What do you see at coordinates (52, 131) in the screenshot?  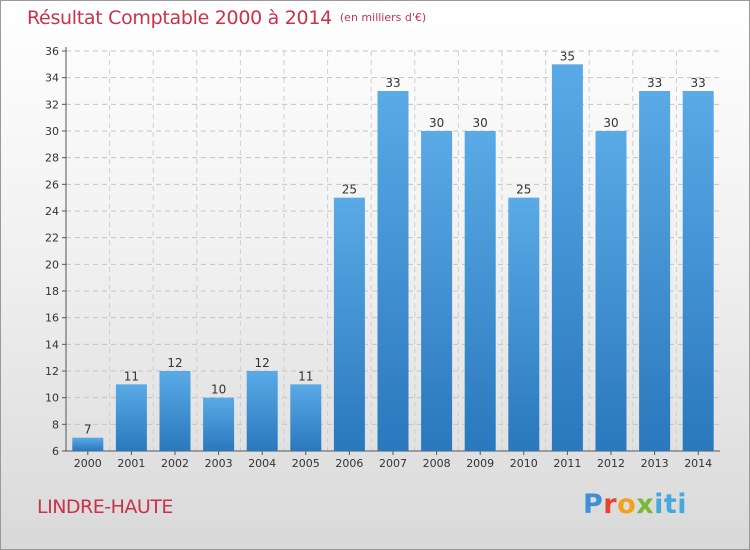 I see `y-tick-label: 30` at bounding box center [52, 131].